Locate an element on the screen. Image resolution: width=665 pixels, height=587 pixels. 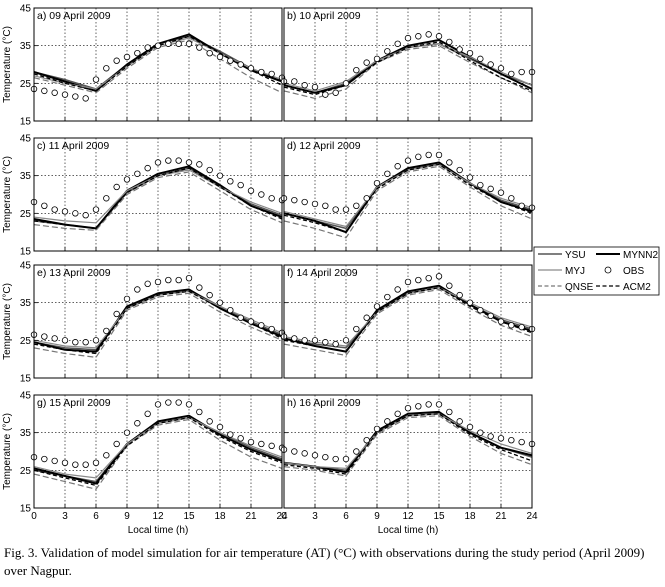
series-line-mynn2 is located at coordinates (408, 66).